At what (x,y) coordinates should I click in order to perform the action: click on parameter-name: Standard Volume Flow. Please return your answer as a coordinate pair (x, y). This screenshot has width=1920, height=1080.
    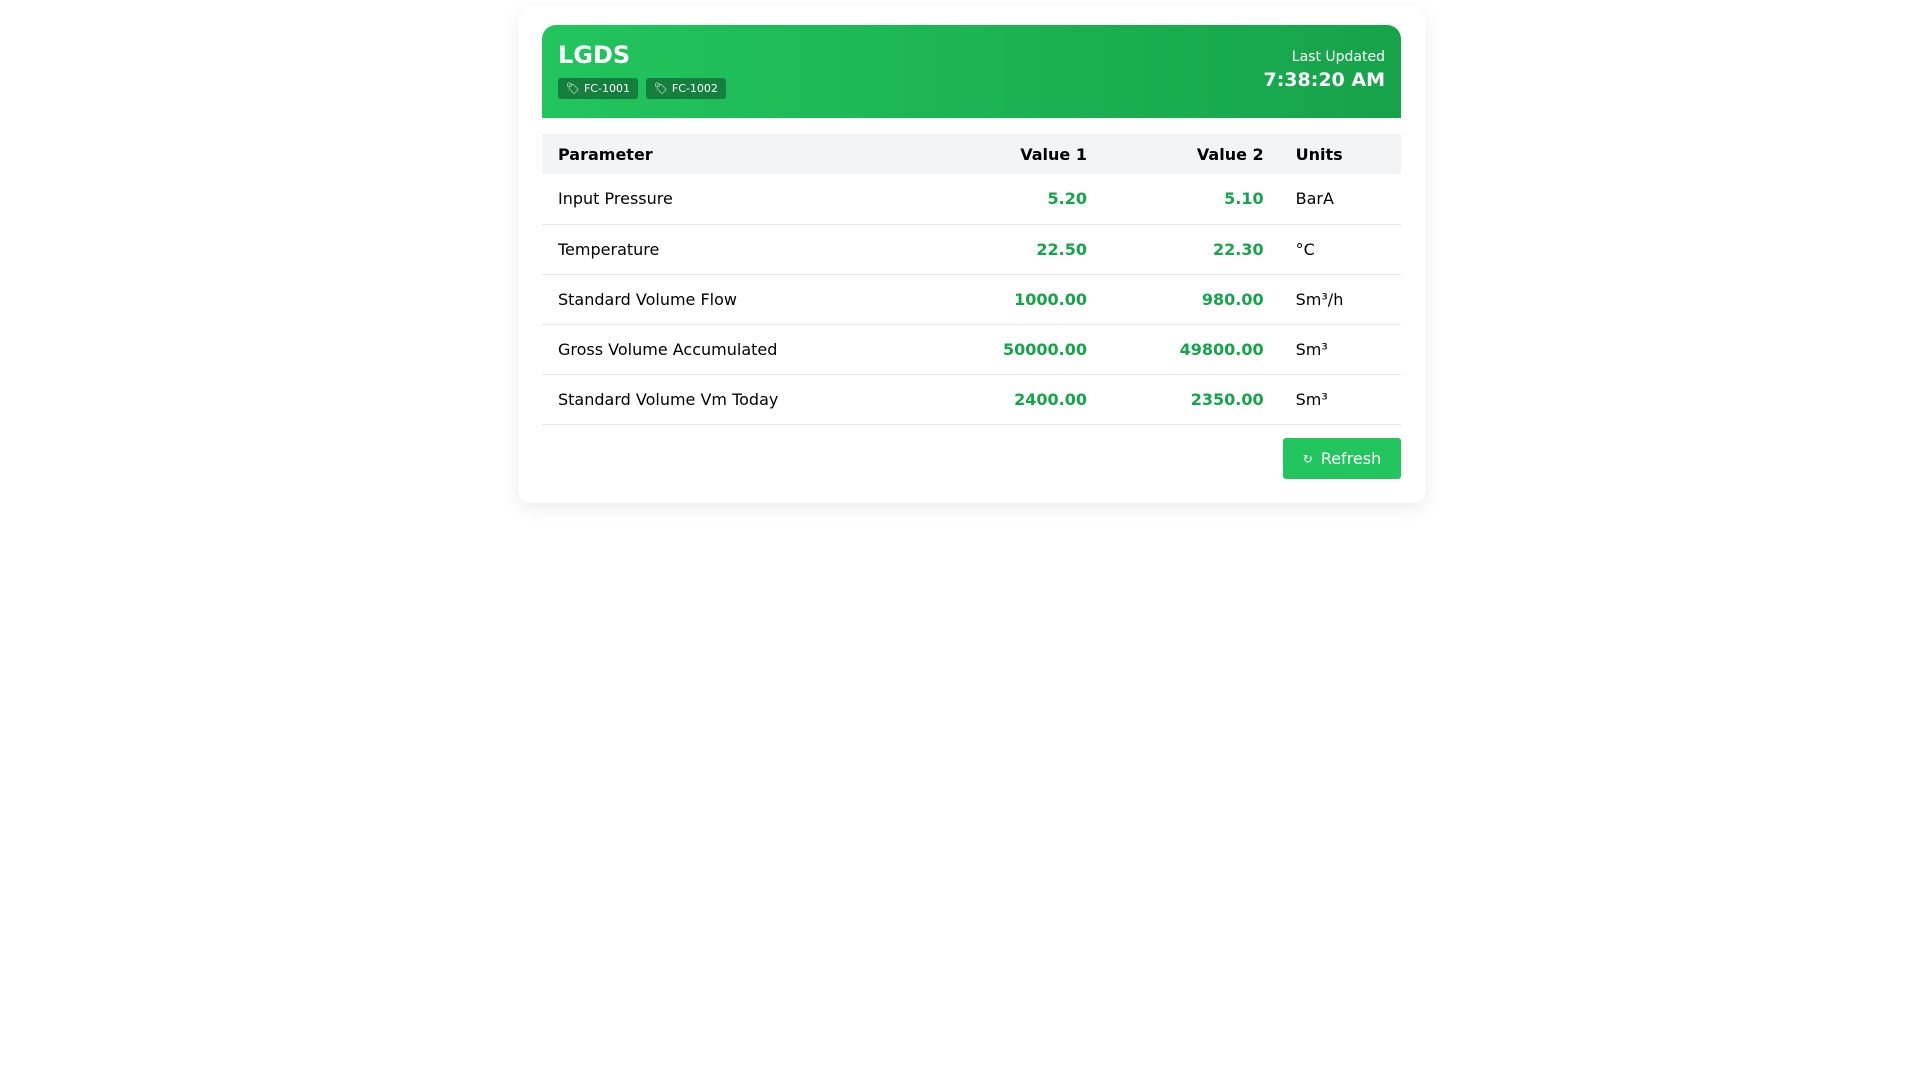
    Looking at the image, I should click on (734, 299).